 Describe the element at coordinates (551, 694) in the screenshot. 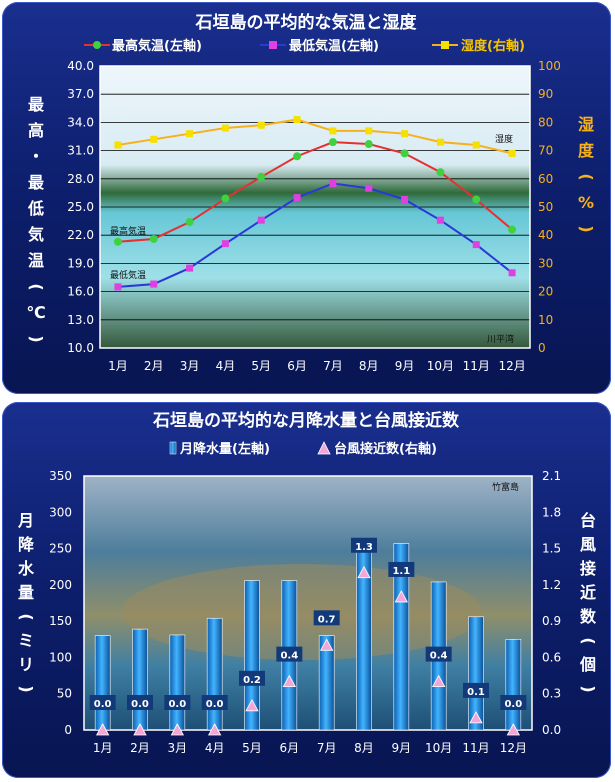

I see `right-tick-label: 0.3` at that location.